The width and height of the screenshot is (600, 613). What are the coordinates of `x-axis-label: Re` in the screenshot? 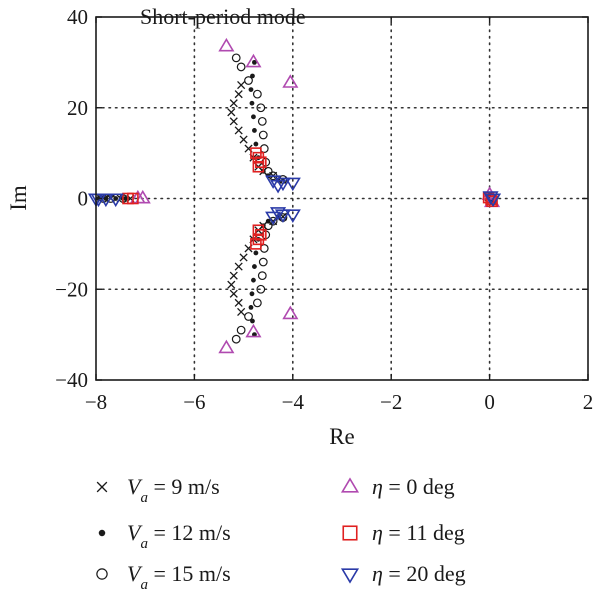 It's located at (342, 436).